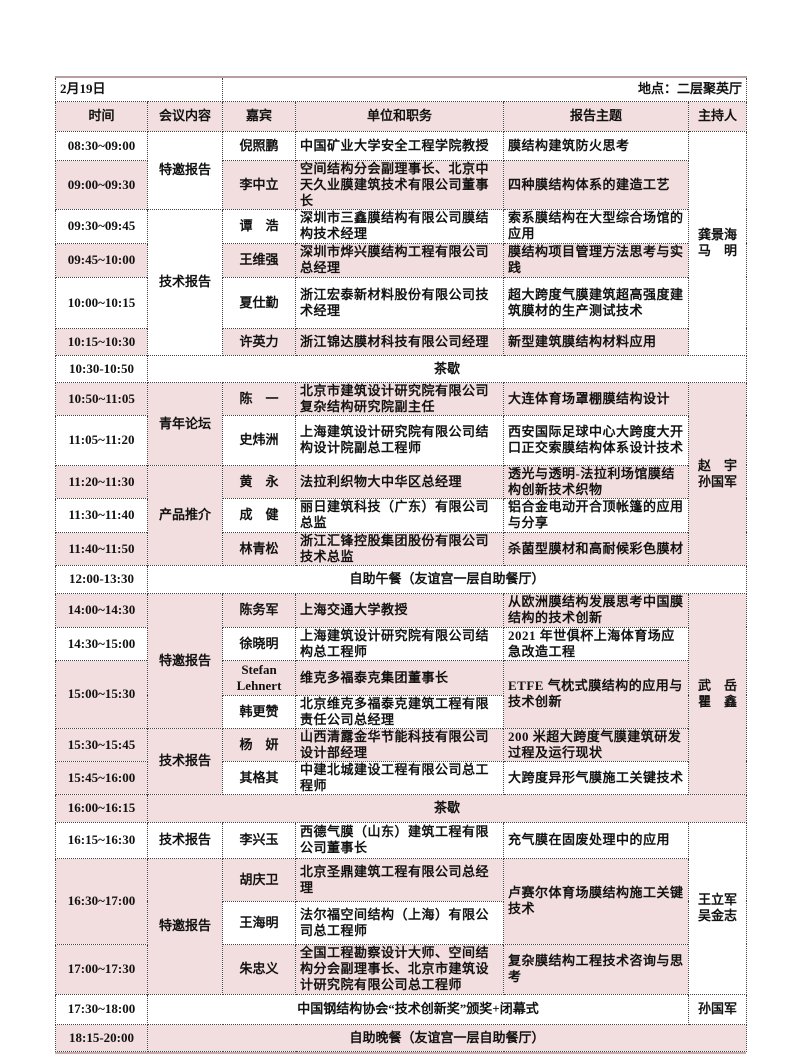 The height and width of the screenshot is (1062, 800). I want to click on time-cell: 11:05~11:20, so click(101, 440).